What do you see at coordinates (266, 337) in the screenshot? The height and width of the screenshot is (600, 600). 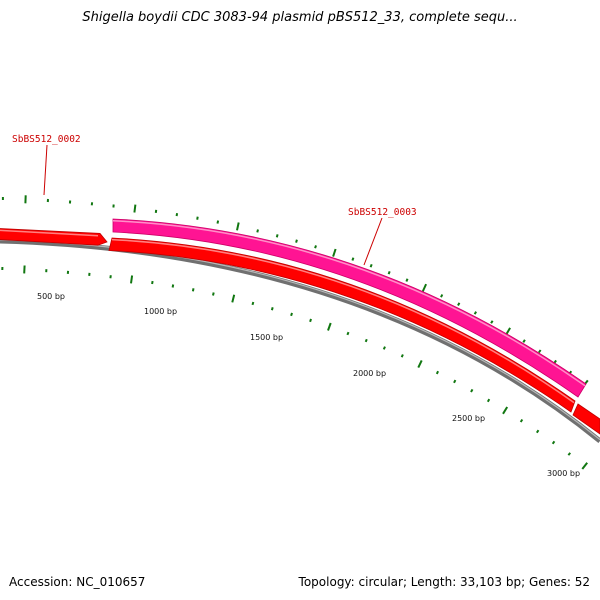 I see `ruler-label-1500: 1500 bp` at bounding box center [266, 337].